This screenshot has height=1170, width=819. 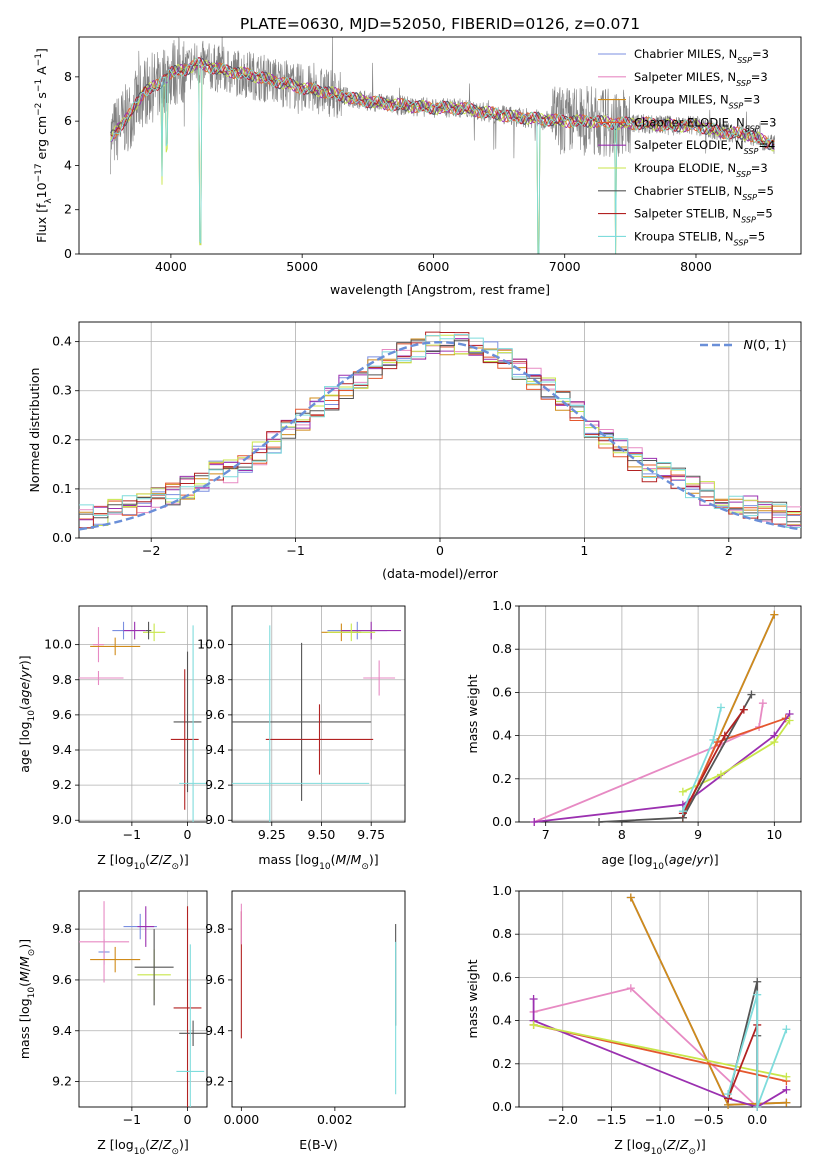 What do you see at coordinates (24, 746) in the screenshot?
I see `label-part: age [log` at bounding box center [24, 746].